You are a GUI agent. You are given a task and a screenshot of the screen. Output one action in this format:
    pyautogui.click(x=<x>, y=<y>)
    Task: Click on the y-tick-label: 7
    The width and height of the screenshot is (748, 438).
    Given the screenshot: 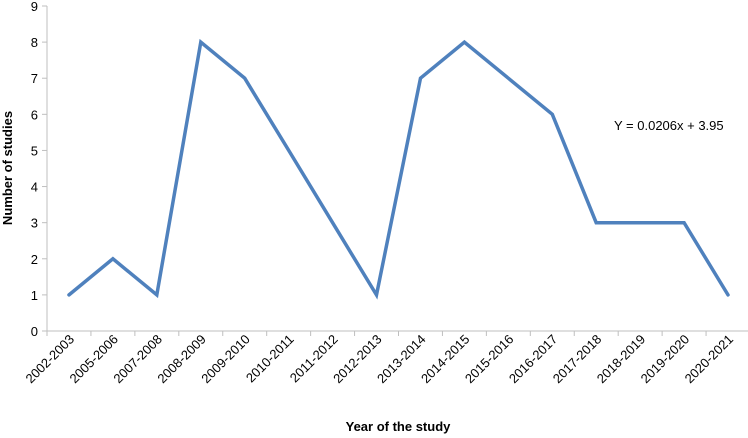 What is the action you would take?
    pyautogui.click(x=34, y=78)
    